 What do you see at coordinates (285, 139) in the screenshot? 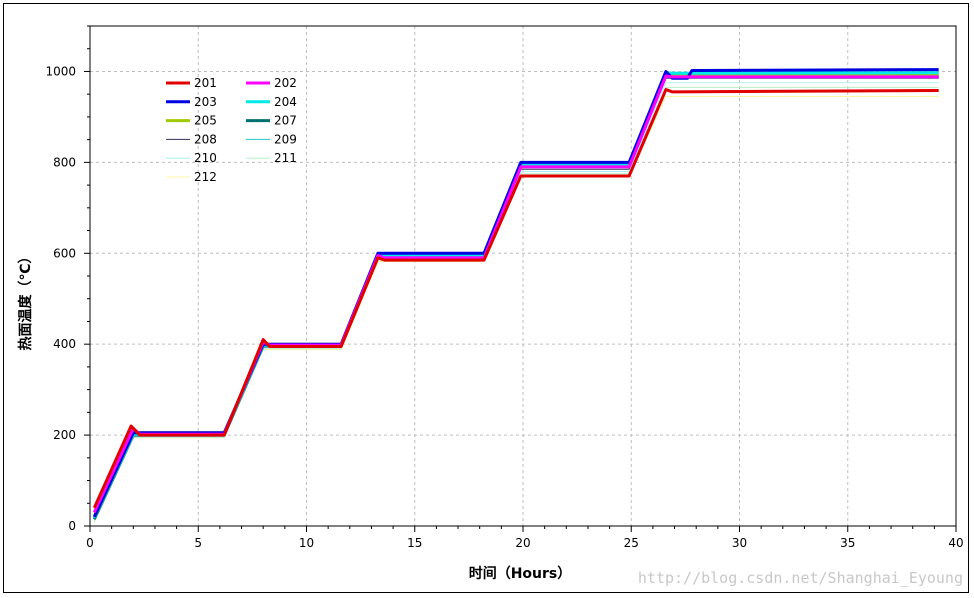
I see `legend-label-209: 209` at bounding box center [285, 139].